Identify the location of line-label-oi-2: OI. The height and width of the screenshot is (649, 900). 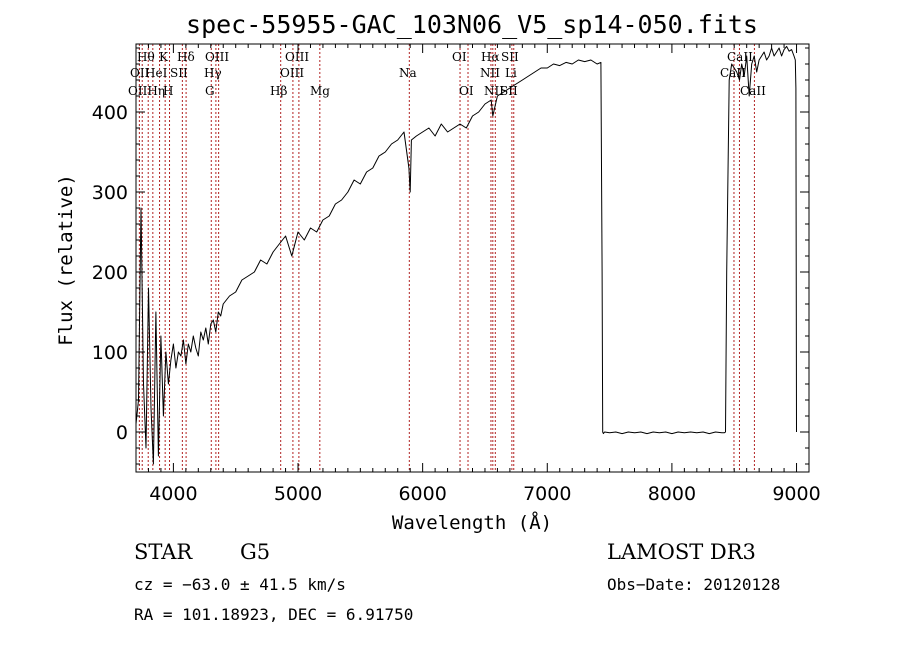
(466, 91).